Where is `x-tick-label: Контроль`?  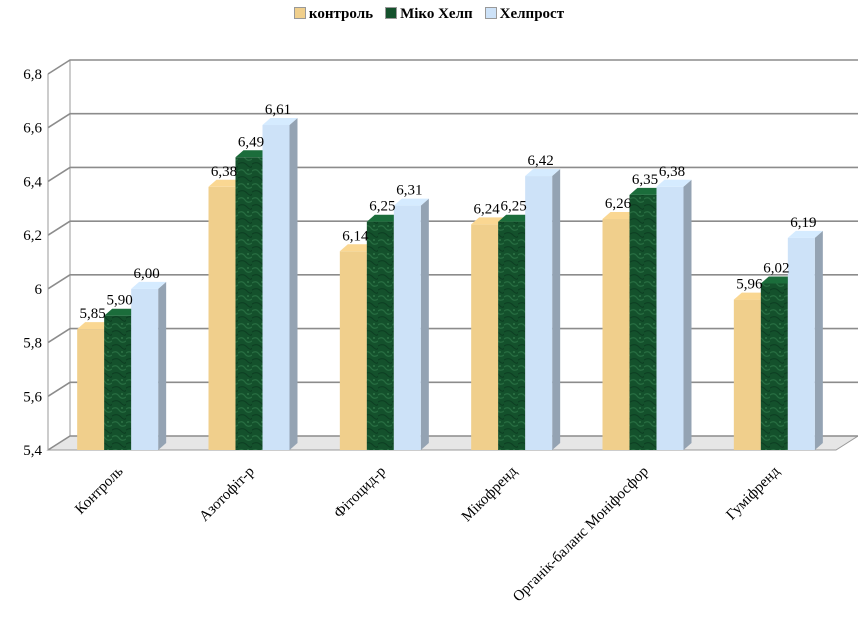
x-tick-label: Контроль is located at coordinates (99, 490).